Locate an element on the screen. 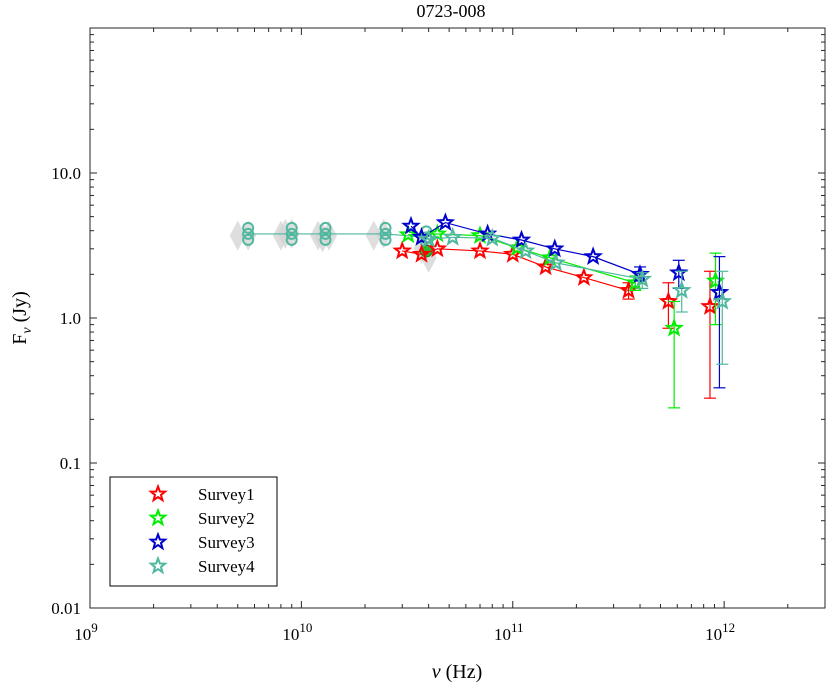 This screenshot has width=830, height=686. y-axis-label: Fν (Jy) is located at coordinates (22, 317).